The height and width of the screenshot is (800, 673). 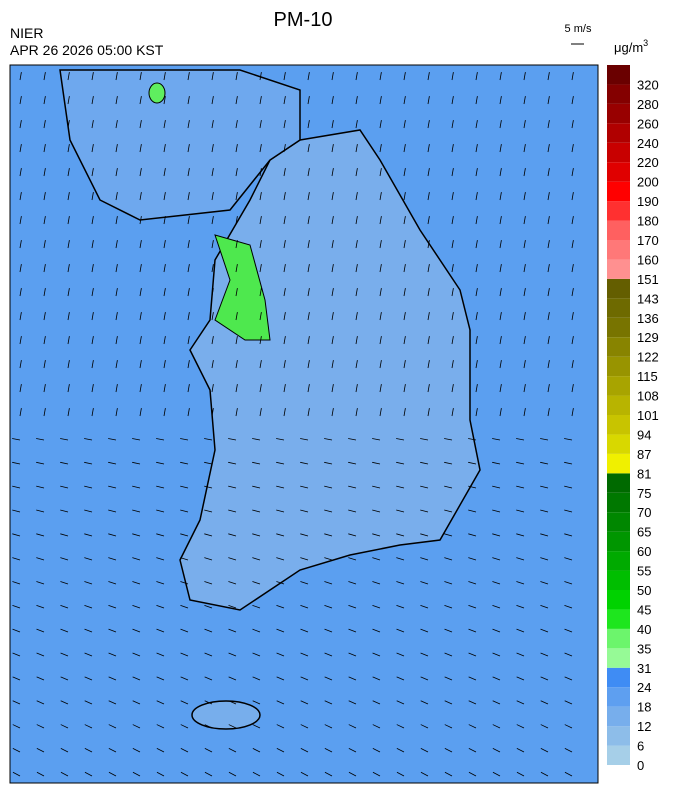 What do you see at coordinates (648, 259) in the screenshot?
I see `colorbar-label: 160` at bounding box center [648, 259].